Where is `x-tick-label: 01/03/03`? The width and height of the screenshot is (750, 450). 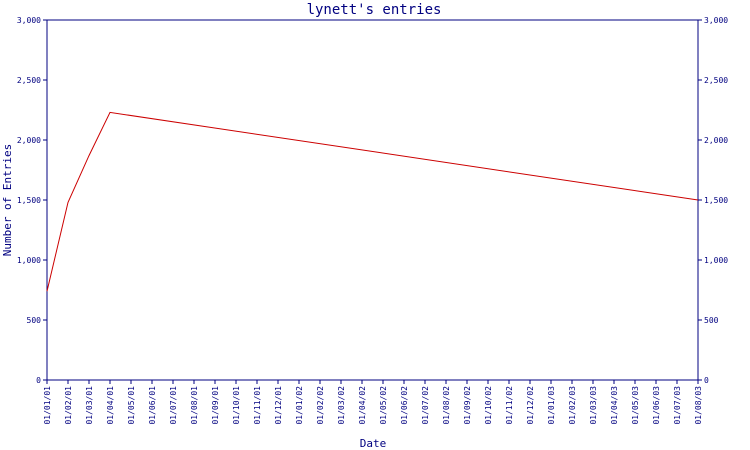
x-tick-label: 01/03/03 is located at coordinates (593, 405).